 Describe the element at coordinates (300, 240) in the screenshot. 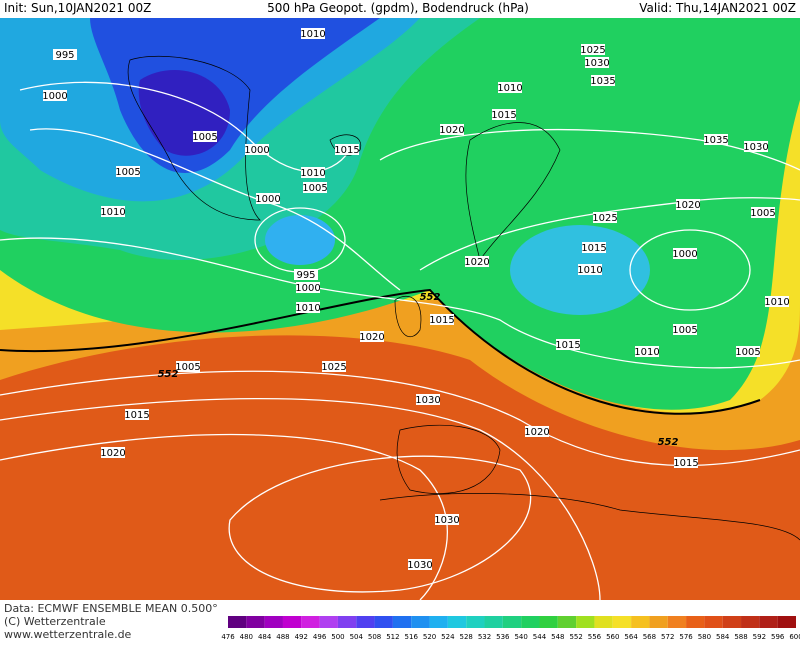

I see `field-cyan-low` at that location.